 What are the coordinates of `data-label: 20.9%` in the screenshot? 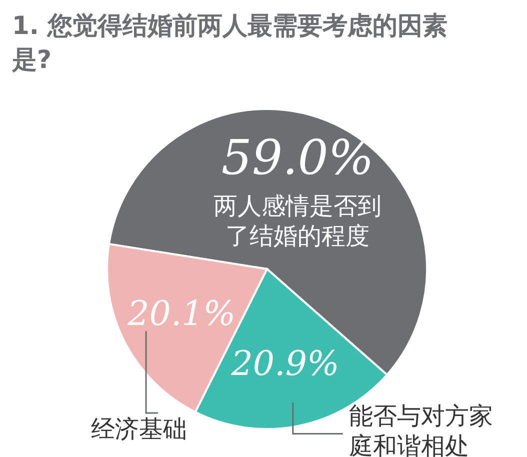 It's located at (285, 364).